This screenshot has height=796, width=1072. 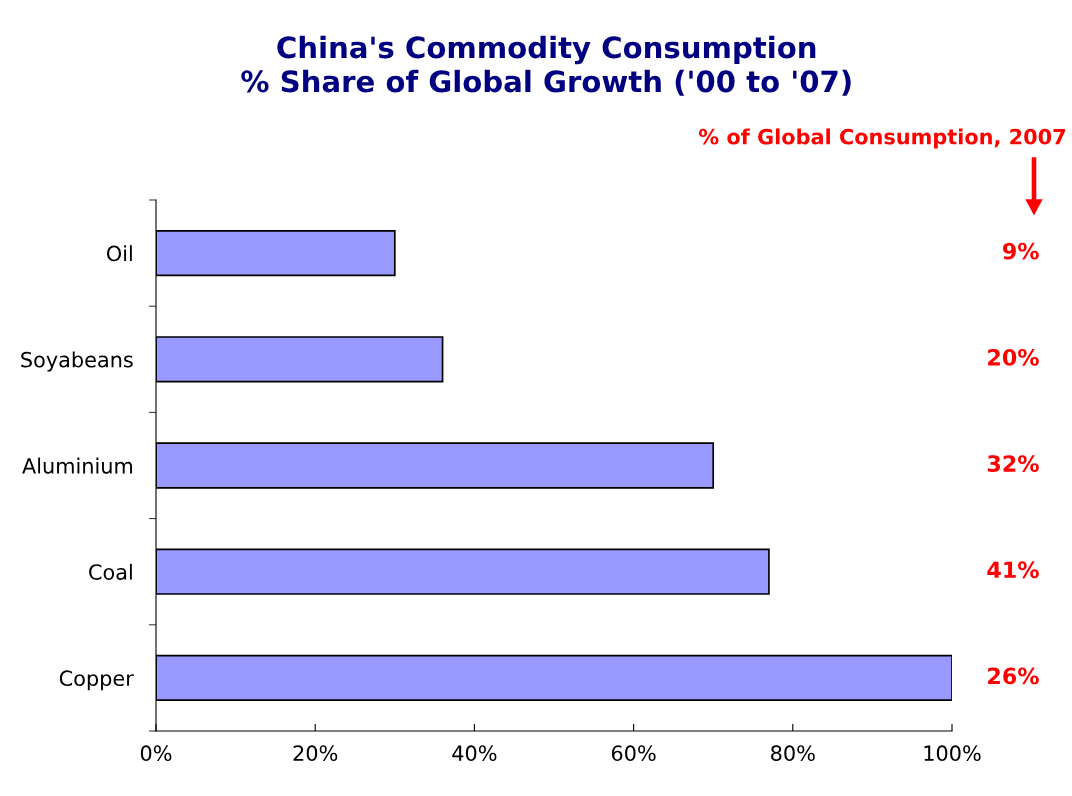 What do you see at coordinates (952, 753) in the screenshot?
I see `x-tick-label: 100%` at bounding box center [952, 753].